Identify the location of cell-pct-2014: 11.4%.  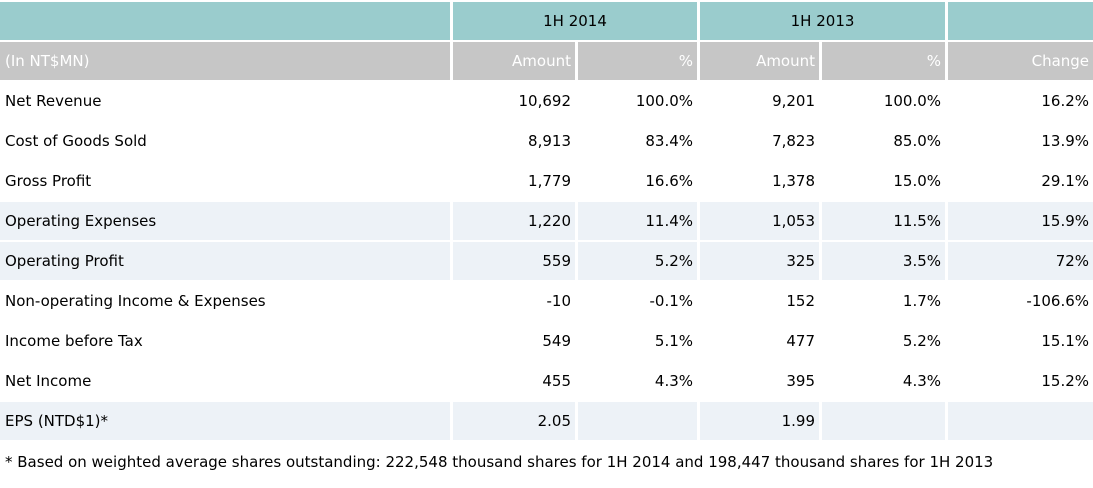
(639, 222).